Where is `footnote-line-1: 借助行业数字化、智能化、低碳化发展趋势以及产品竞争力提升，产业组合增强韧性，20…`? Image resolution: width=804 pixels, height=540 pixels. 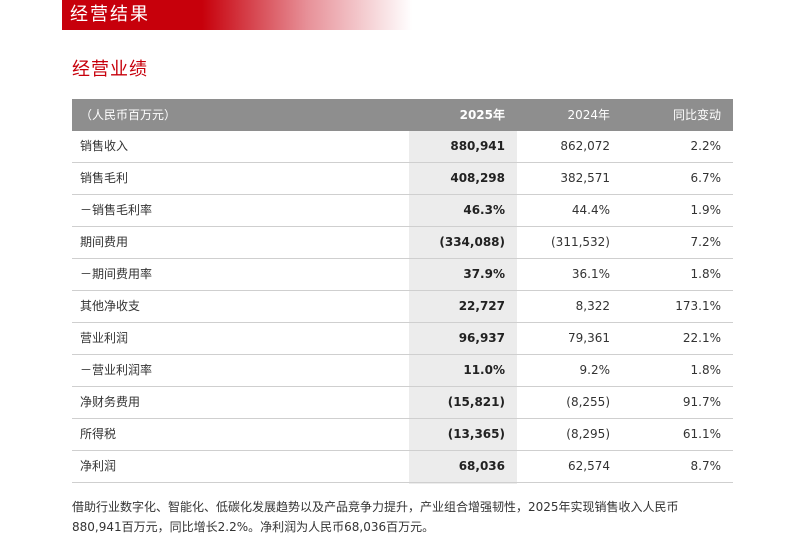 footnote-line-1: 借助行业数字化、智能化、低碳化发展趋势以及产品竞争力提升，产业组合增强韧性，20… is located at coordinates (375, 507).